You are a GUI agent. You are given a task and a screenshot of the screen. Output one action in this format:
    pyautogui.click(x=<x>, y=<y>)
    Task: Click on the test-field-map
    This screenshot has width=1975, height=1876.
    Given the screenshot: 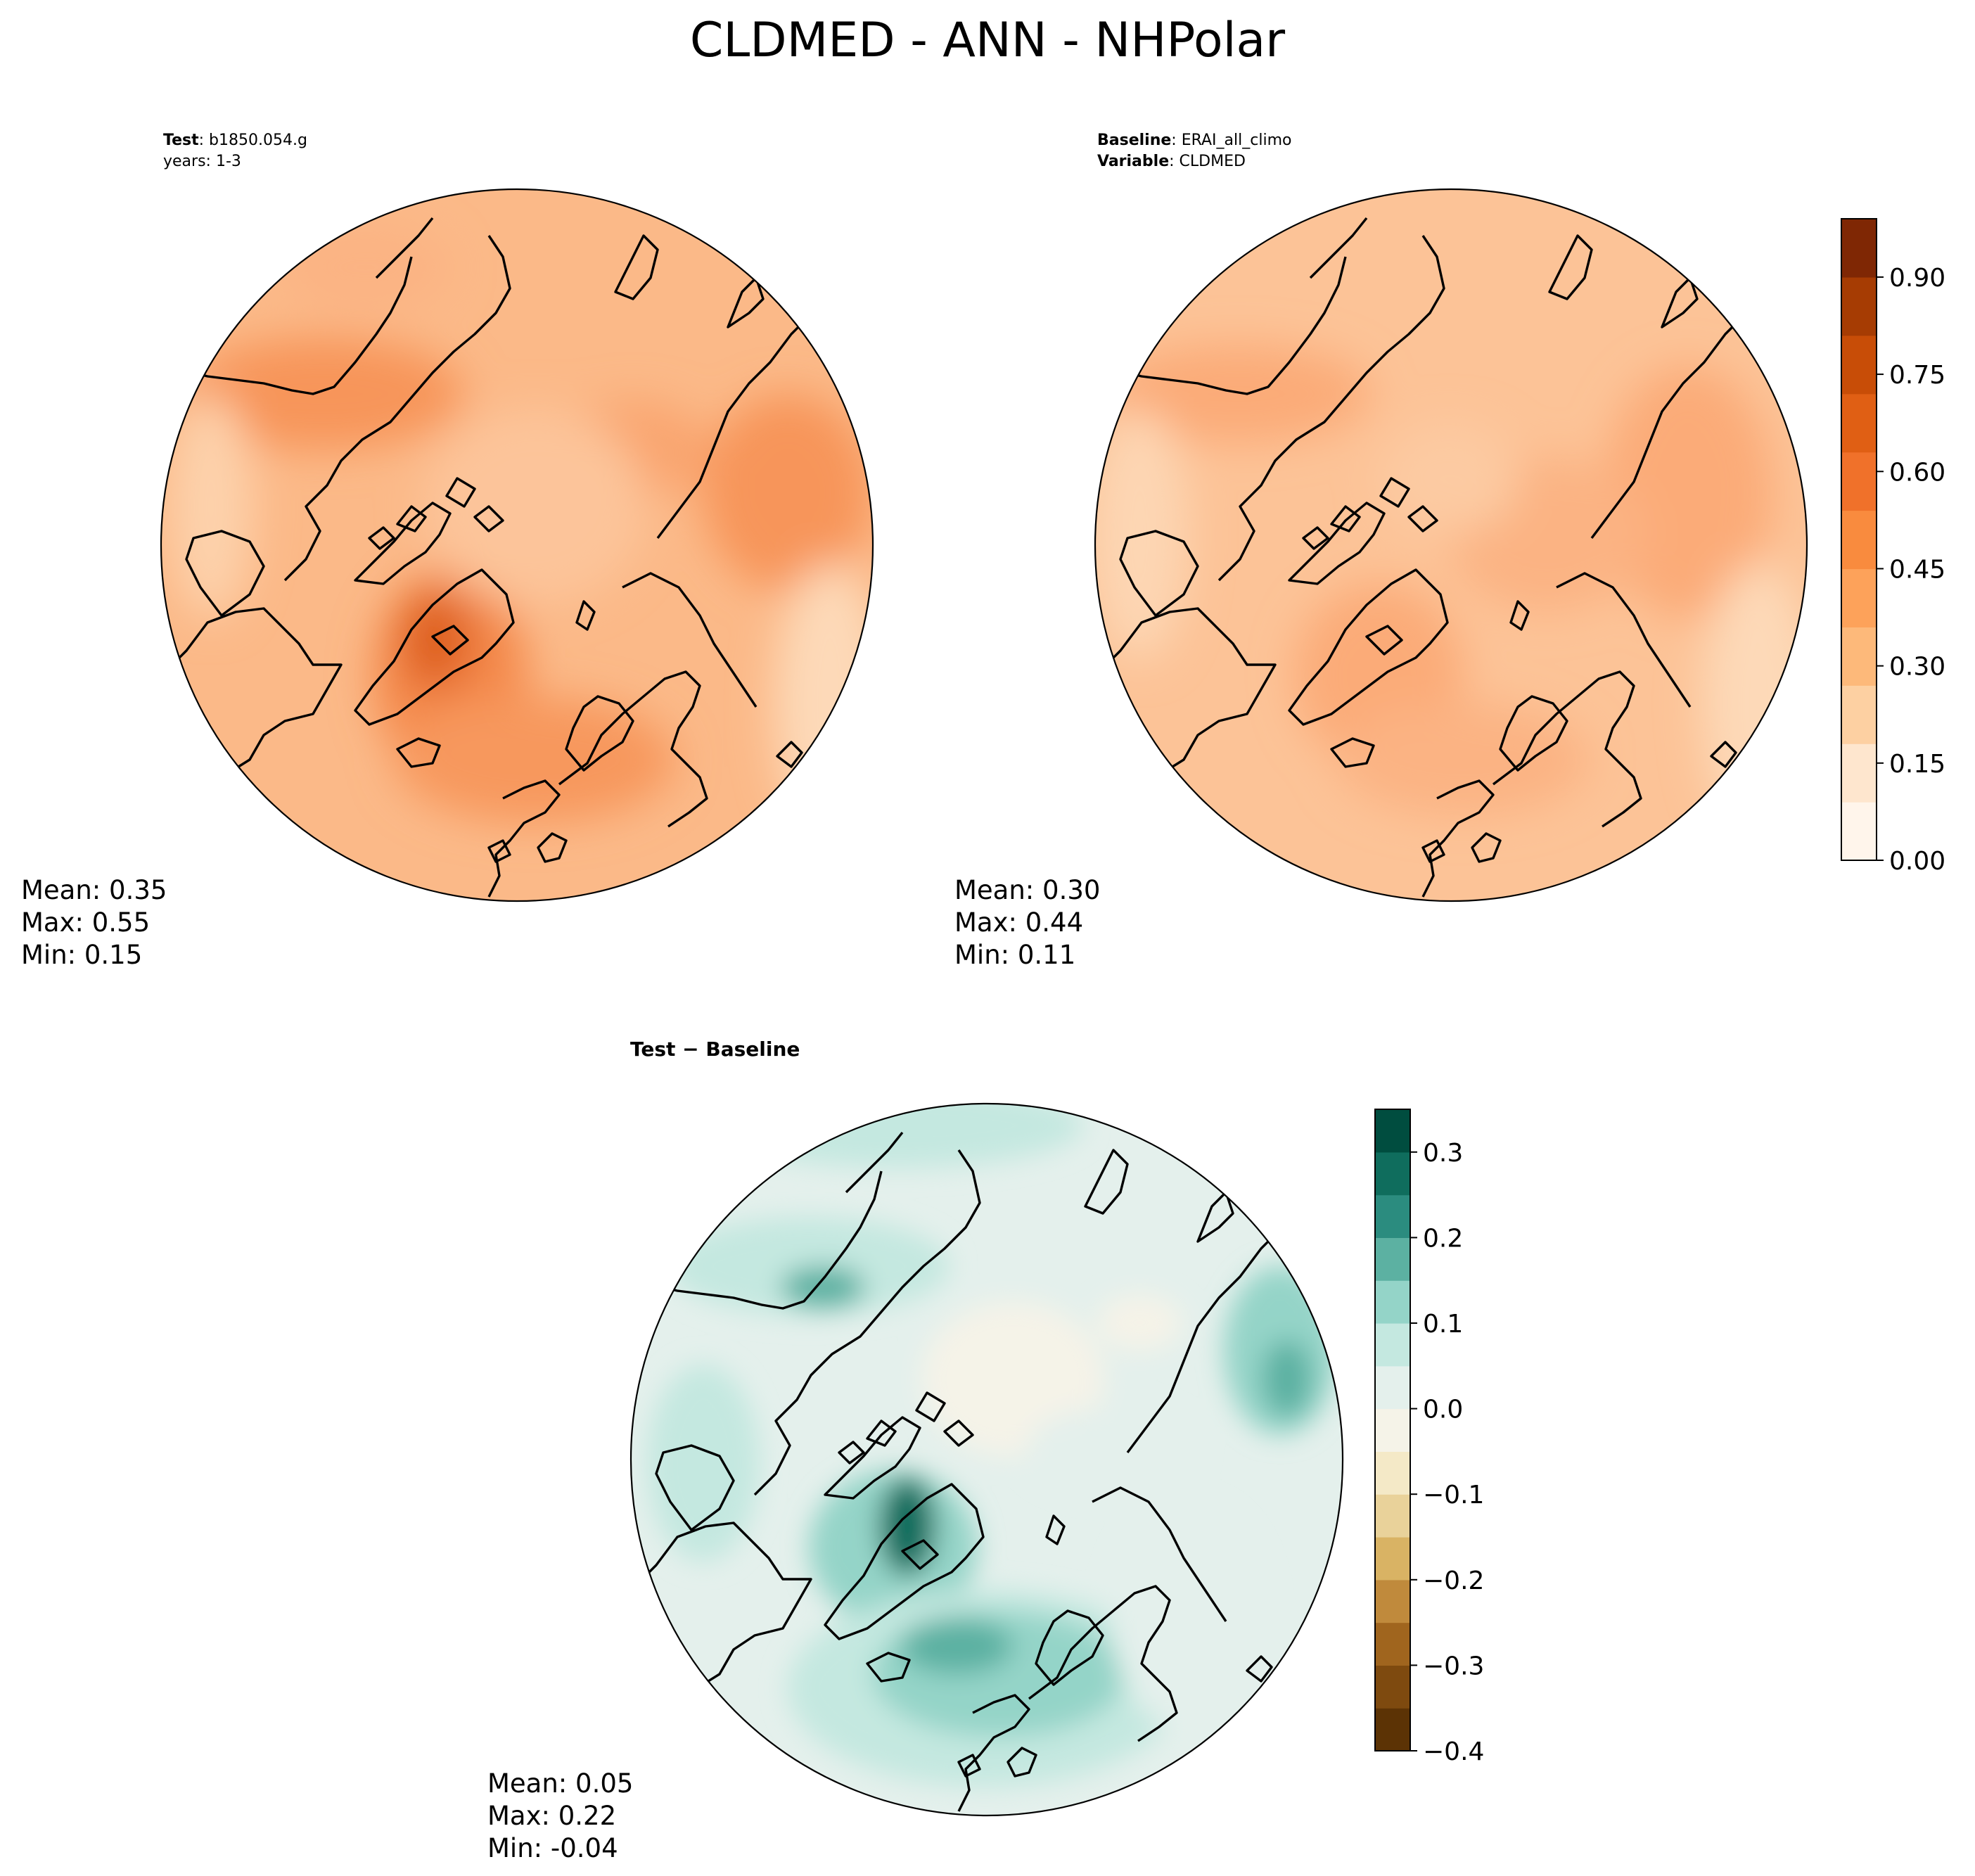 What is the action you would take?
    pyautogui.click(x=517, y=545)
    